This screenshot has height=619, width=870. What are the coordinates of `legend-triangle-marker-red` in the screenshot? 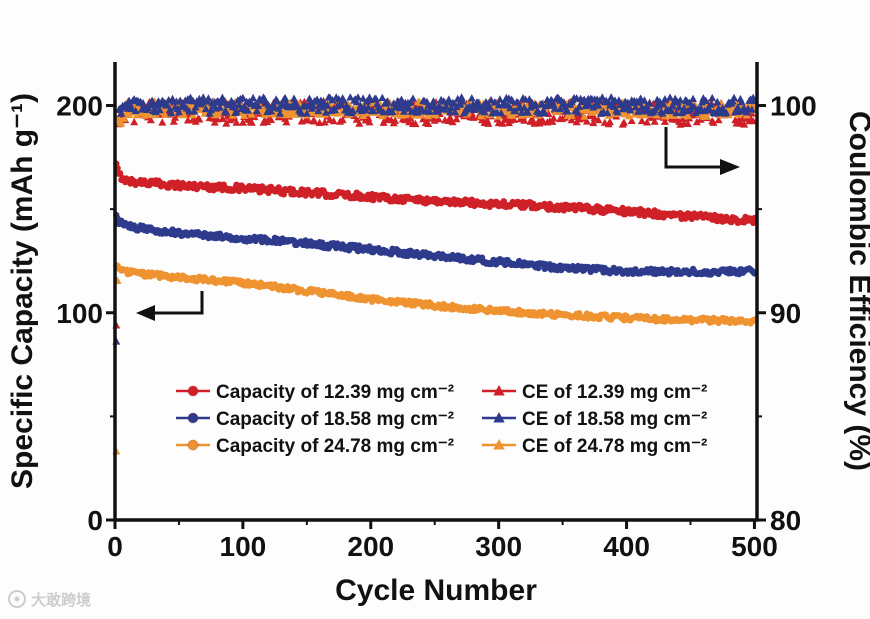 It's located at (499, 390).